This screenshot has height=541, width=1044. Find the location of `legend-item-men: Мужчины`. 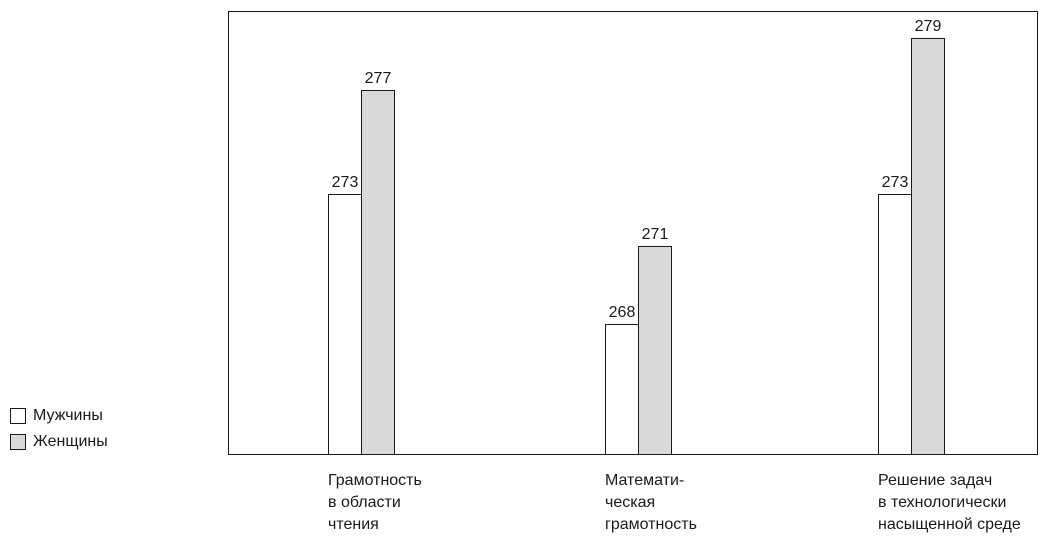

legend-item-men: Мужчины is located at coordinates (59, 416).